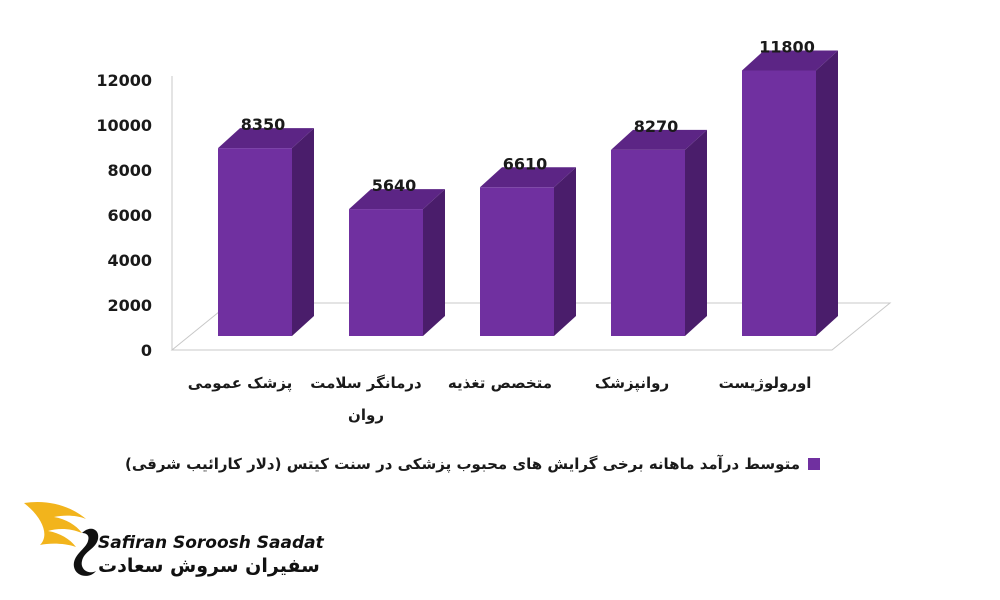  What do you see at coordinates (366, 399) in the screenshot?
I see `category-label: درمانگر سلامت روان` at bounding box center [366, 399].